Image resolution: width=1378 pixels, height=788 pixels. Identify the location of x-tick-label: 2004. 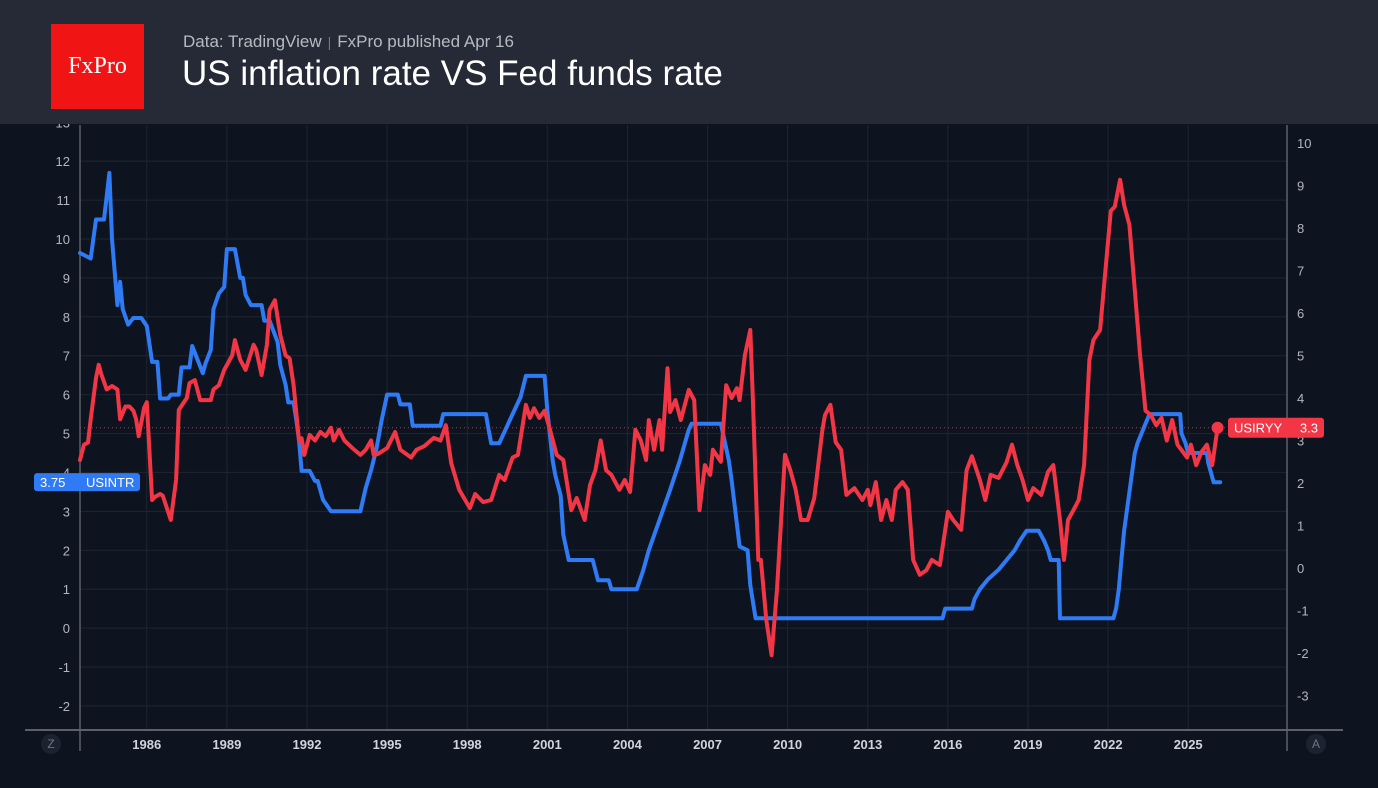
(628, 744).